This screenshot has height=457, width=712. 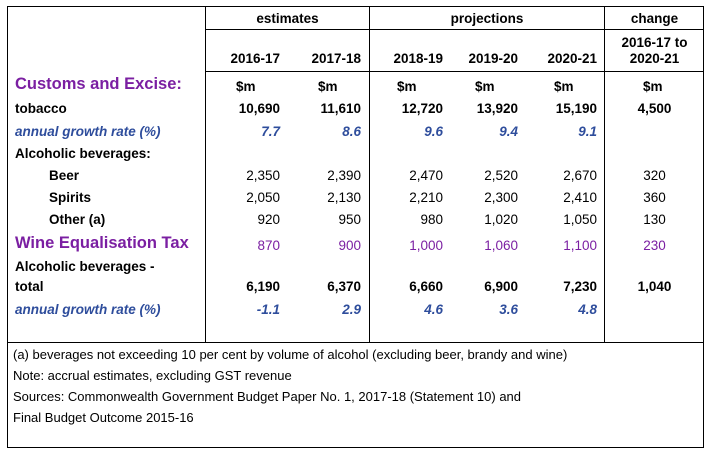 I want to click on row-label-total-line2: total, so click(x=29, y=286).